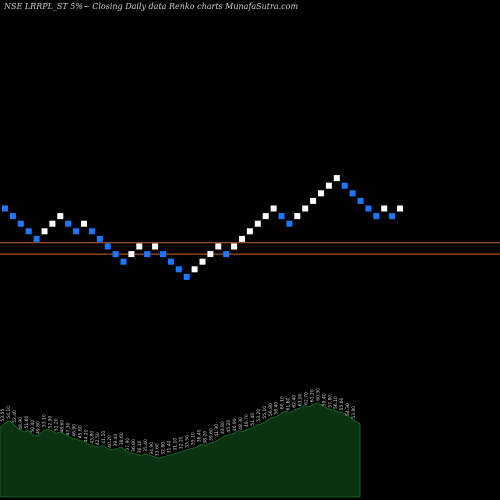 This screenshot has height=500, width=500. Describe the element at coordinates (295, 401) in the screenshot. I see `volume-label: 62.40` at that location.